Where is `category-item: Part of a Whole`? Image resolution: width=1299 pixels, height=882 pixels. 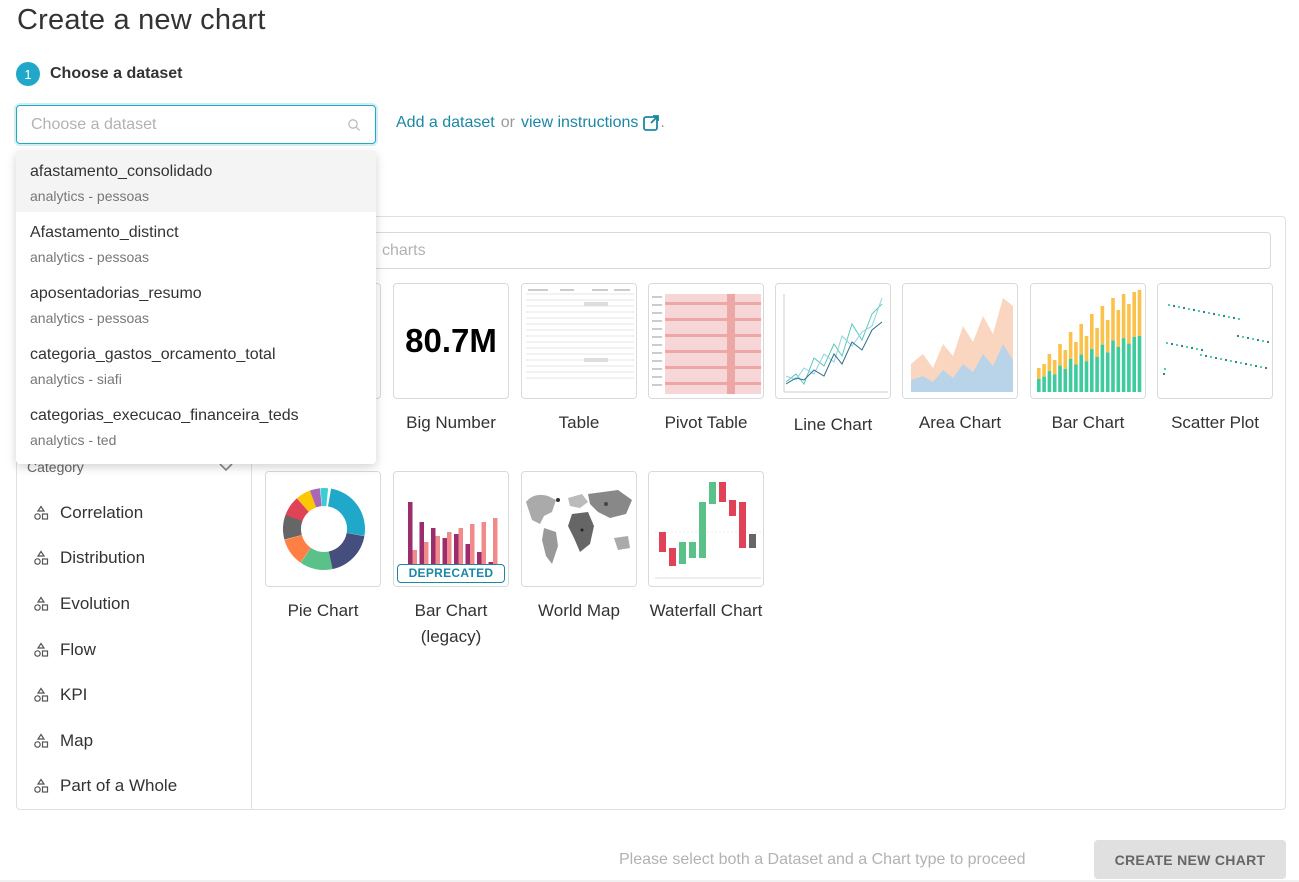
category-item: Part of a Whole is located at coordinates (105, 787).